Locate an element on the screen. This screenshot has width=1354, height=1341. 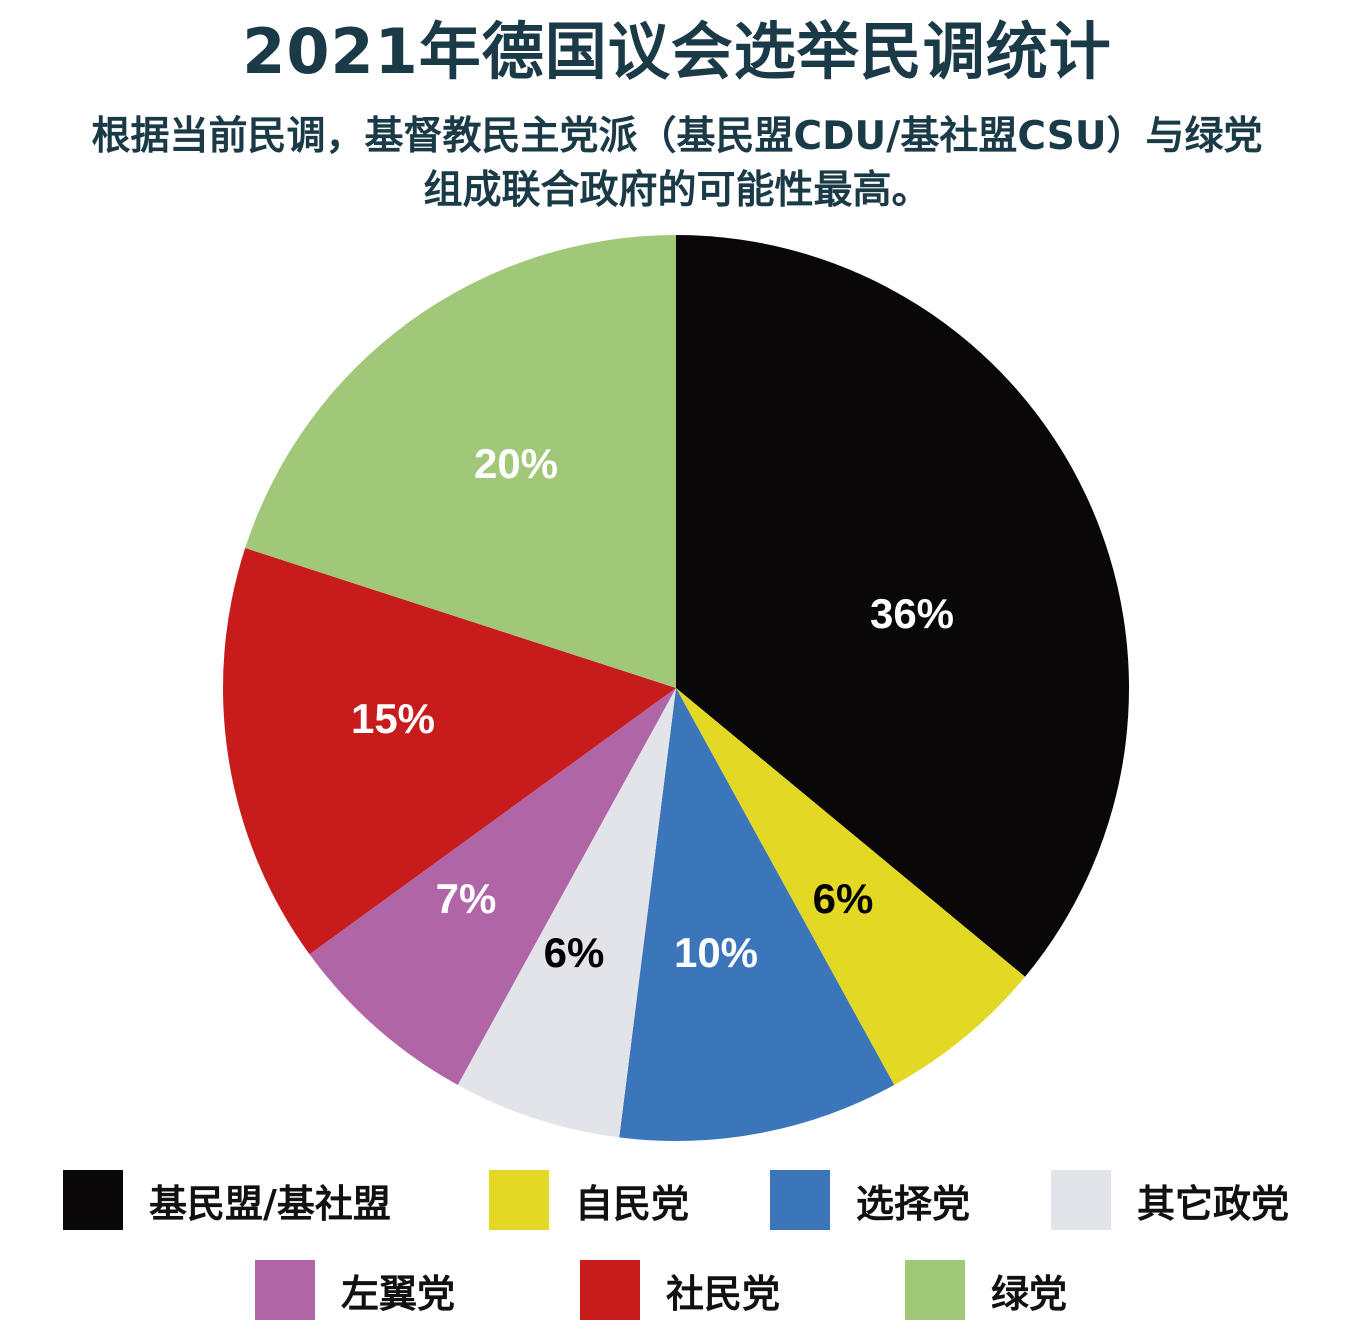
legend-item-fdp: 自民党 is located at coordinates (589, 1200).